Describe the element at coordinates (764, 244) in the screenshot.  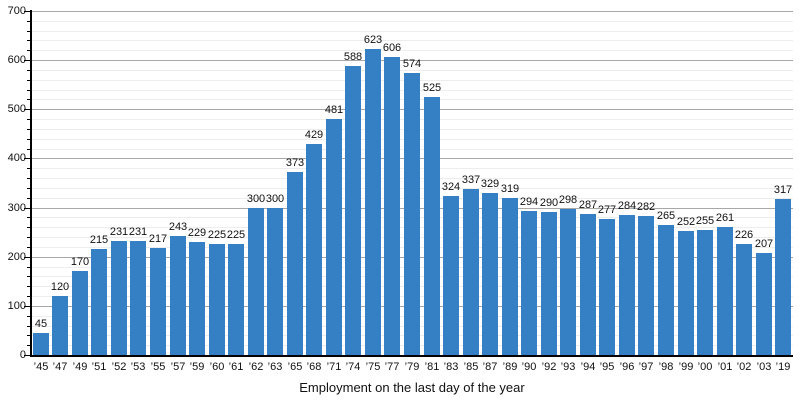
I see `bar-value-label: 207` at that location.